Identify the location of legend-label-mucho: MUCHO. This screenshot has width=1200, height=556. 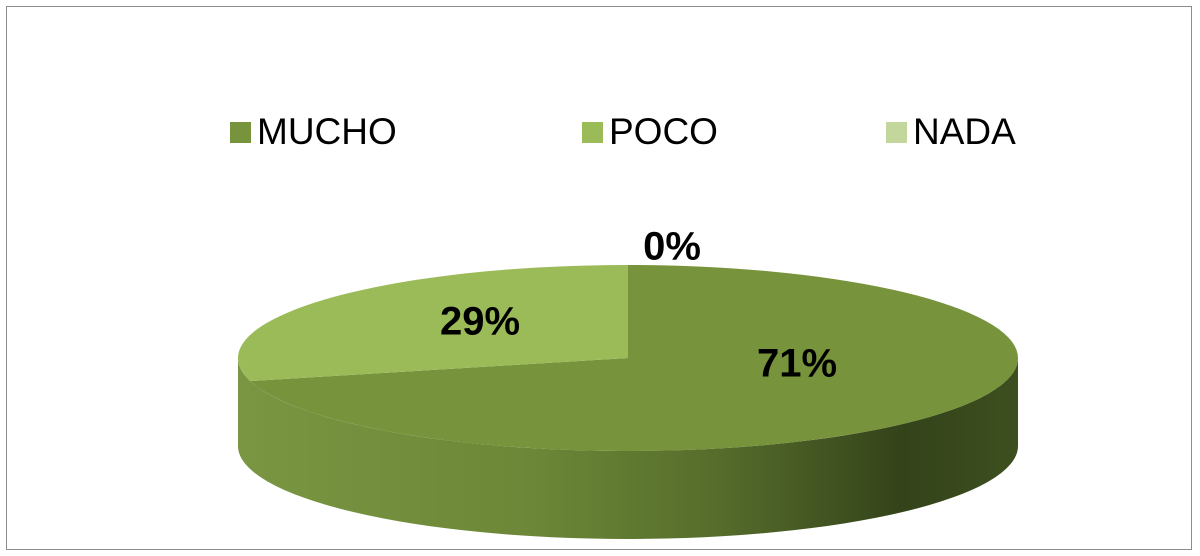
(327, 131).